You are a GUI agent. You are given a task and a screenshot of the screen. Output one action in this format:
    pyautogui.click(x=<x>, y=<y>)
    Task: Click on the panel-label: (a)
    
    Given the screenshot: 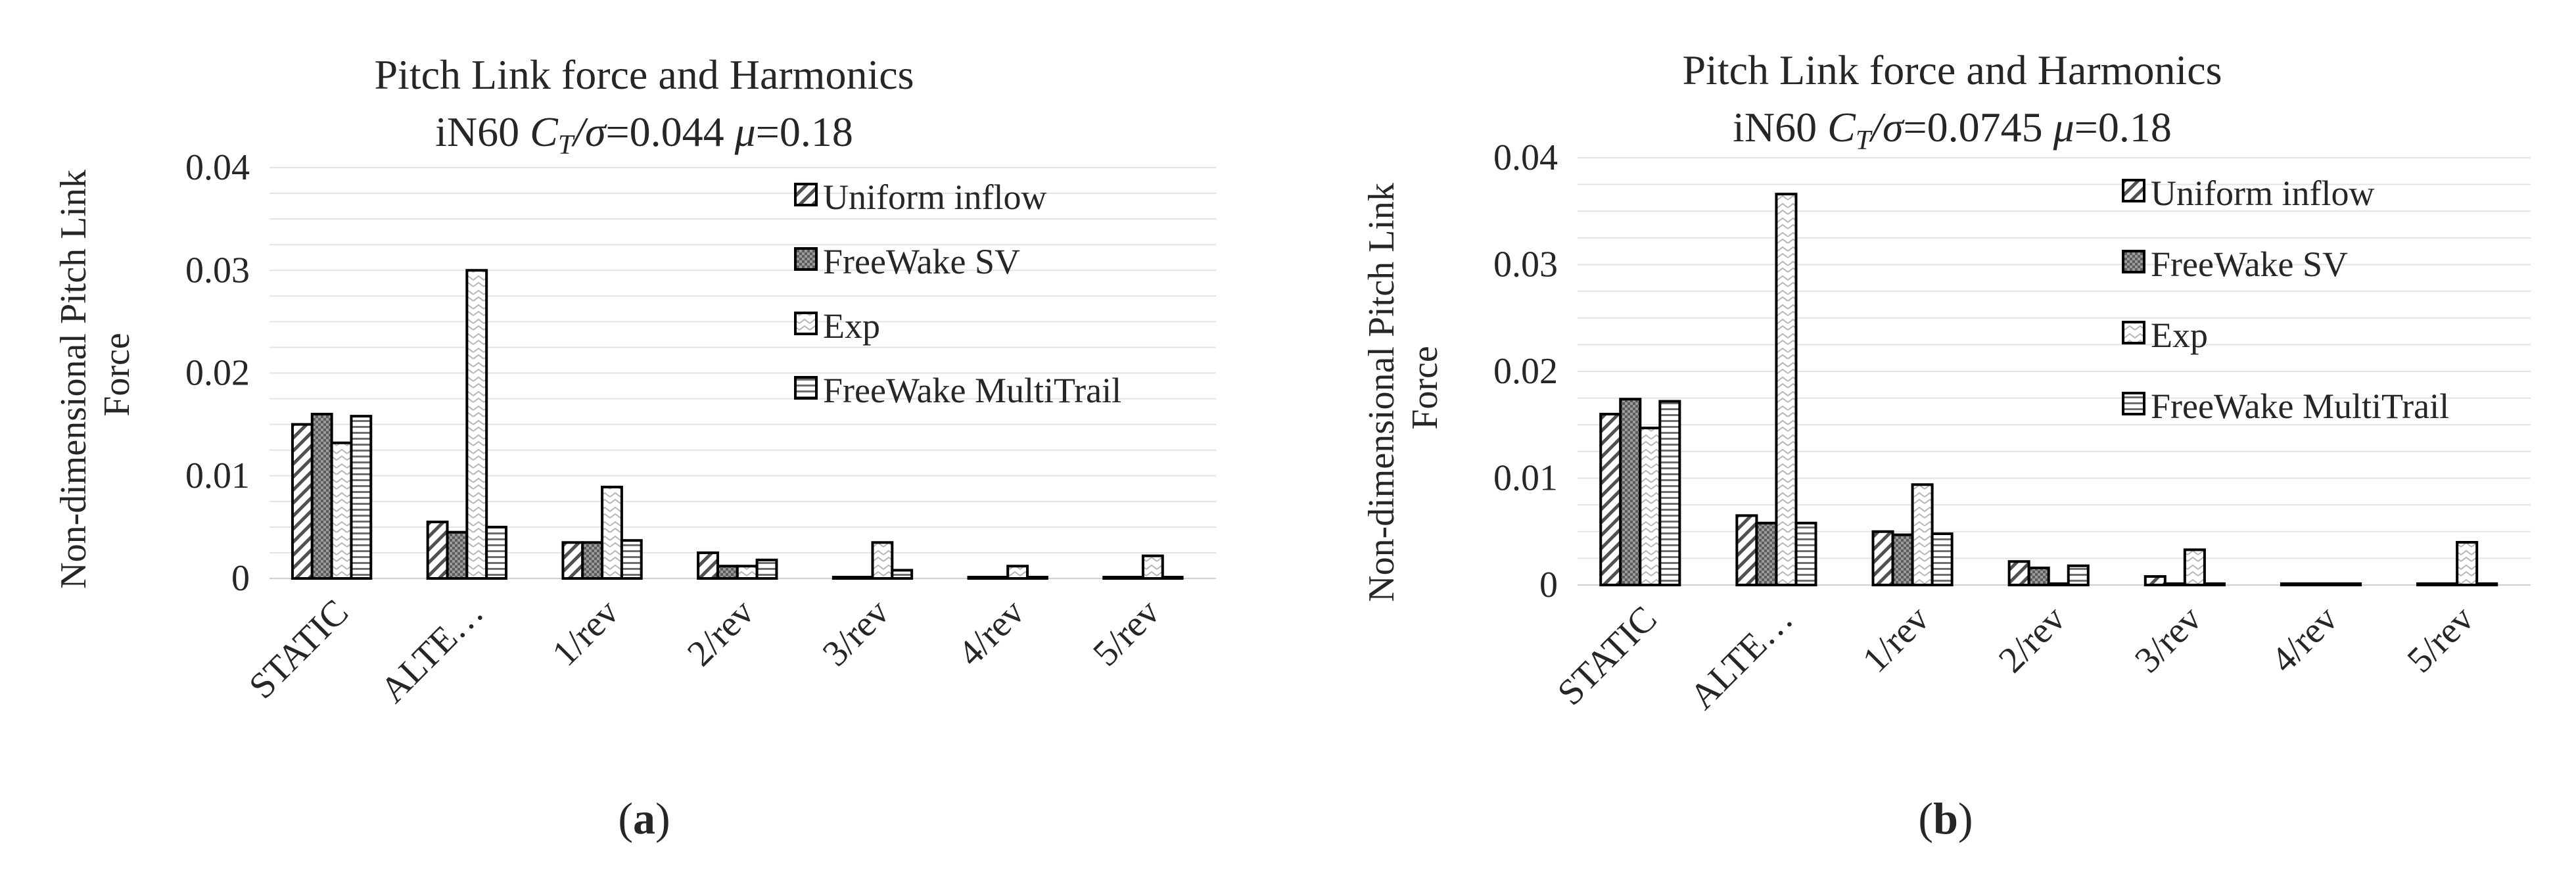 What is the action you would take?
    pyautogui.click(x=644, y=818)
    